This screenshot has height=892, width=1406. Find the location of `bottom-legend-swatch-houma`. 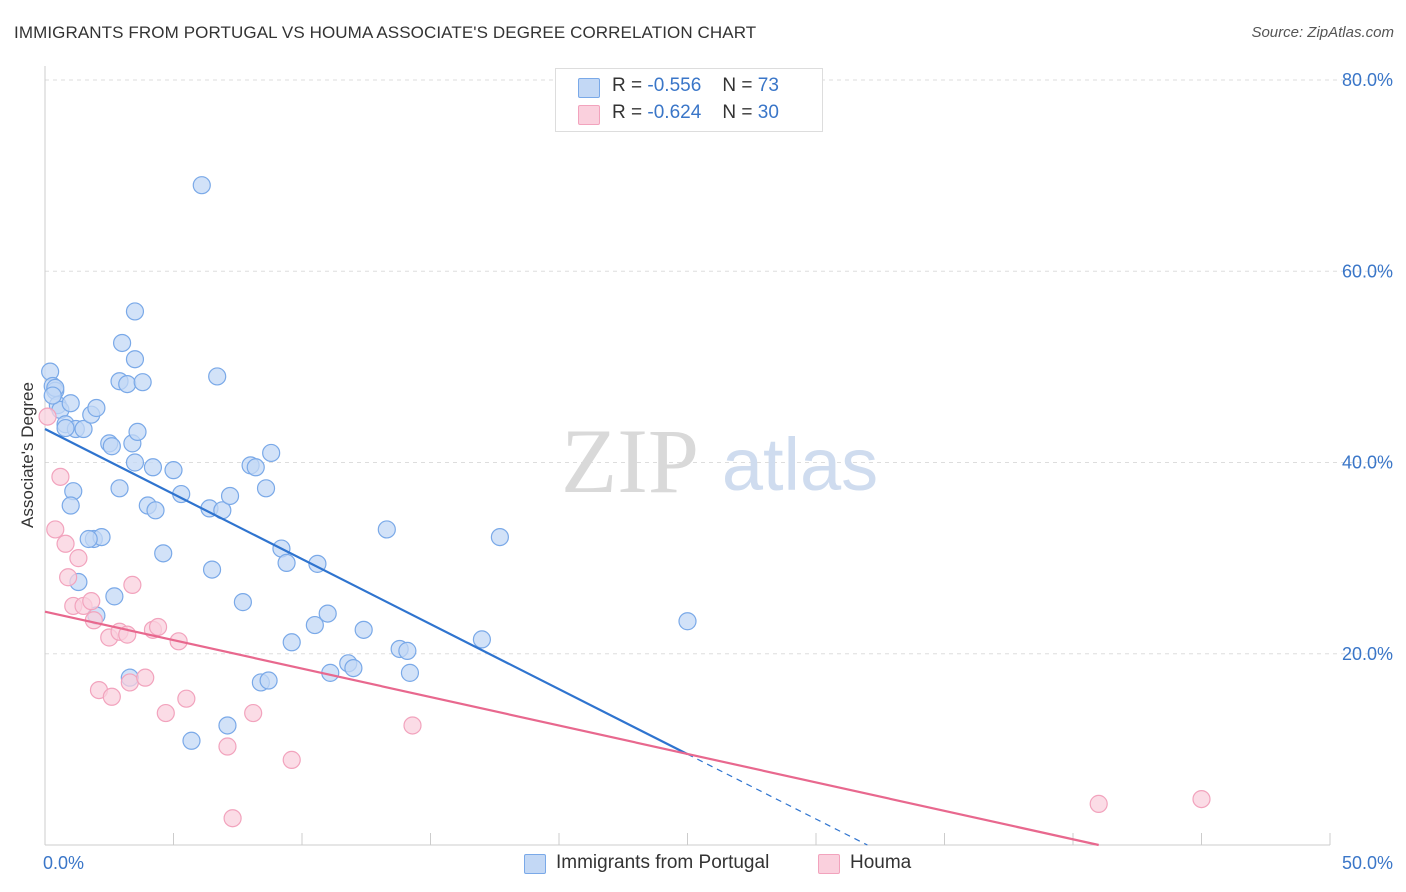

bottom-legend-swatch-houma is located at coordinates (829, 864).